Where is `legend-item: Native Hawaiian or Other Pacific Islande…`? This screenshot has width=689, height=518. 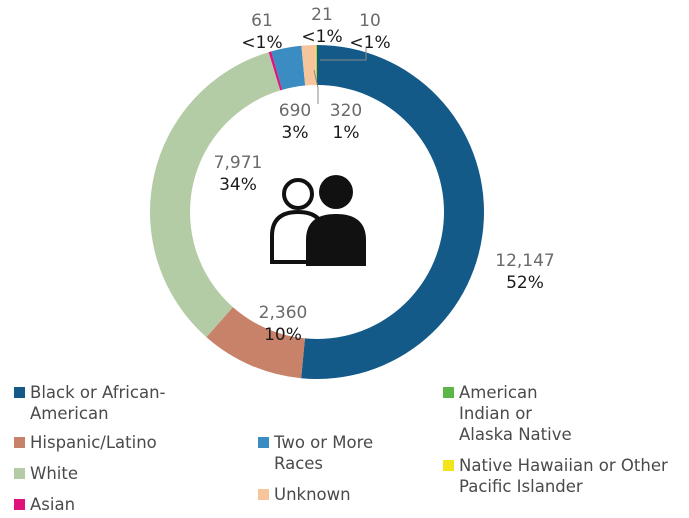
legend-item: Native Hawaiian or Other Pacific Islande… is located at coordinates (566, 476).